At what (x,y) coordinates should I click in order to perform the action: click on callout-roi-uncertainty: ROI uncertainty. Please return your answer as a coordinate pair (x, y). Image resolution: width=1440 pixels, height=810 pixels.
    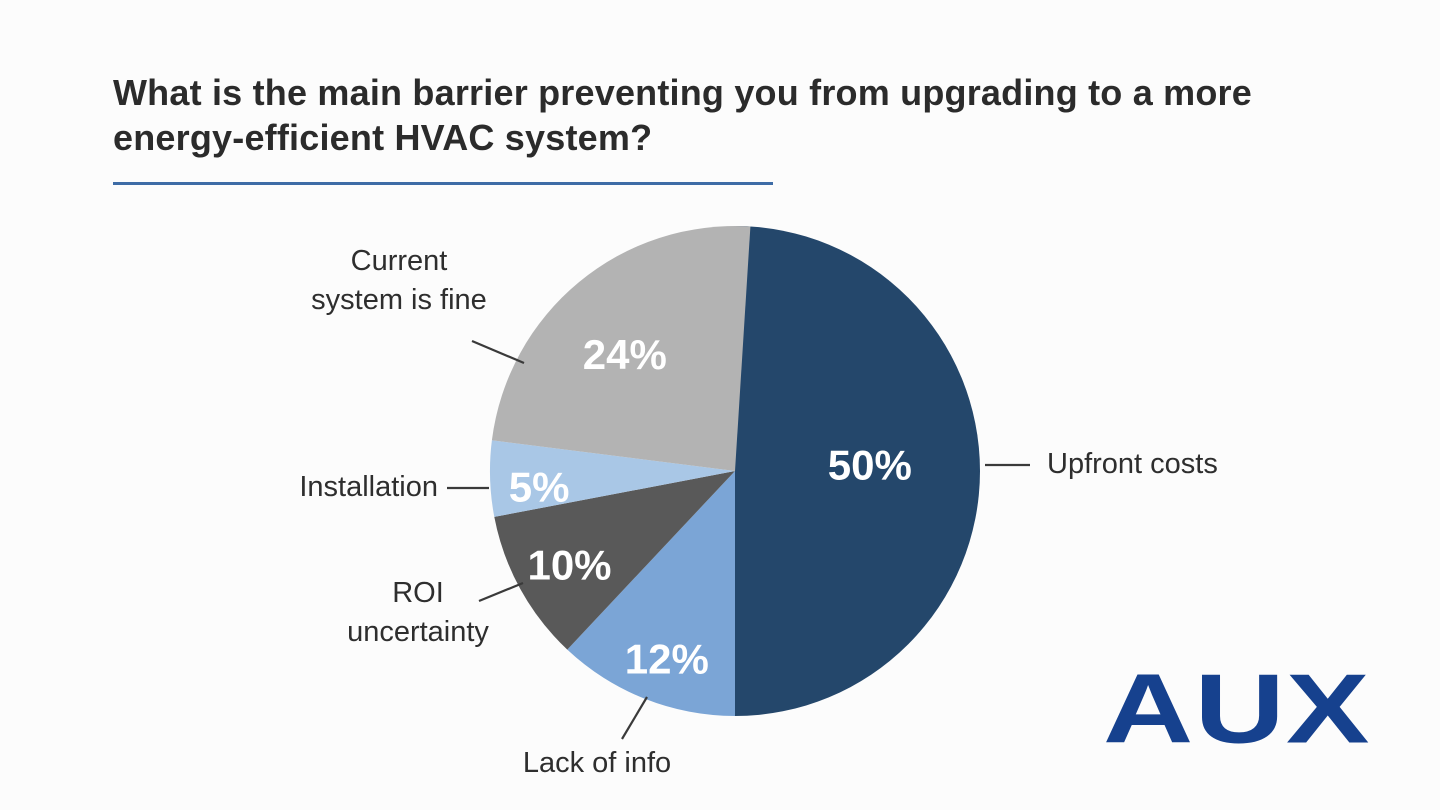
    Looking at the image, I should click on (418, 613).